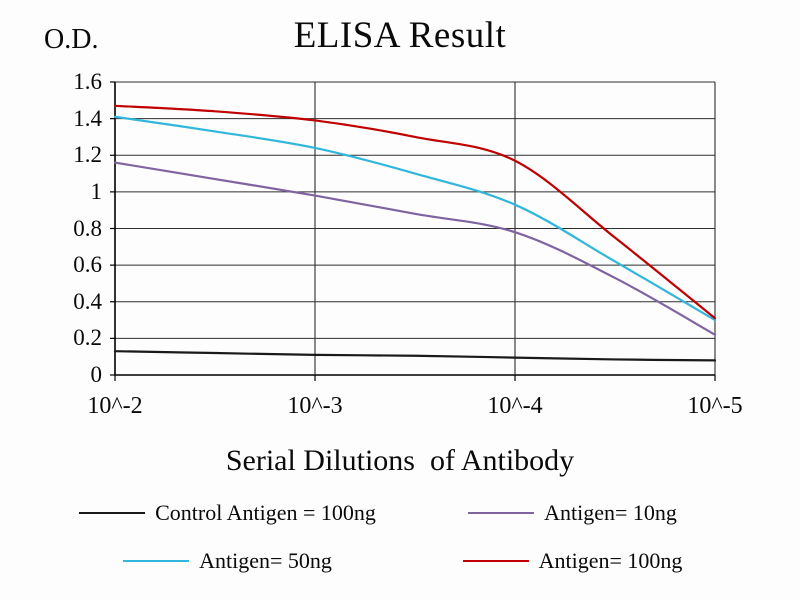 The height and width of the screenshot is (600, 800). Describe the element at coordinates (115, 406) in the screenshot. I see `x-tick-label: 10^-2` at that location.